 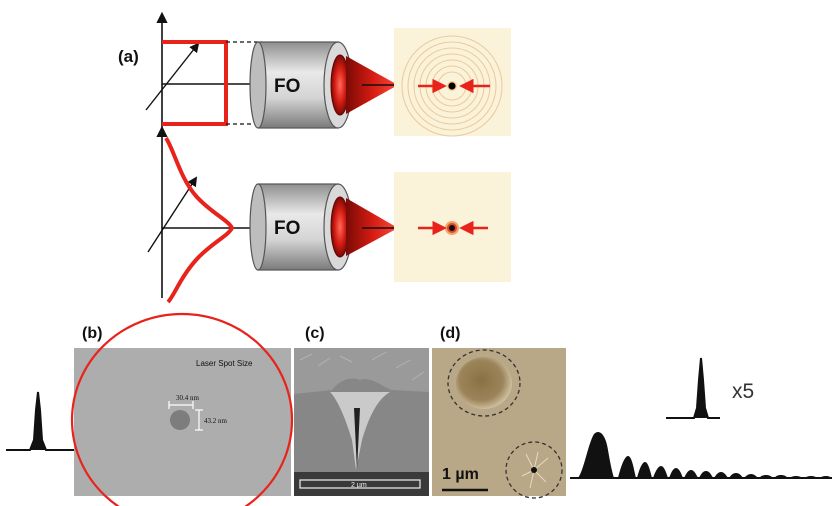 I want to click on micrograph-d: 1 µm, so click(x=499, y=423).